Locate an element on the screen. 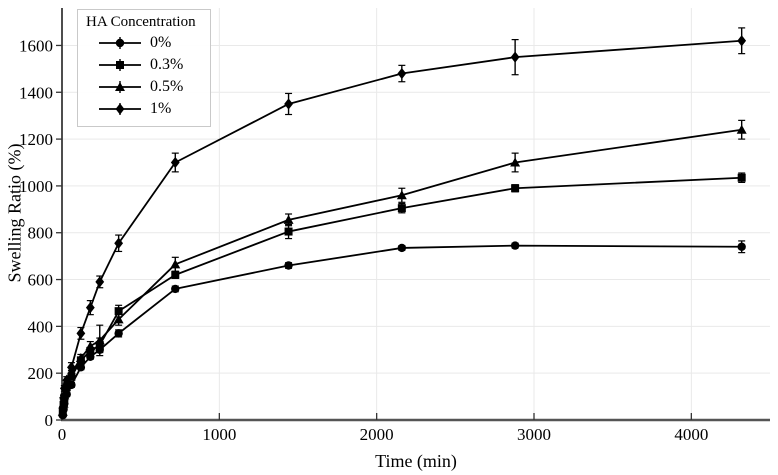 Image resolution: width=778 pixels, height=475 pixels. legend-label: 0% is located at coordinates (161, 42).